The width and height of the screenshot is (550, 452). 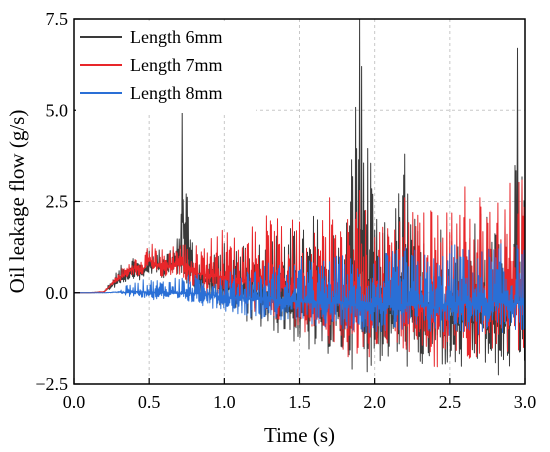 What do you see at coordinates (176, 65) in the screenshot?
I see `legend-label: Length 7mm` at bounding box center [176, 65].